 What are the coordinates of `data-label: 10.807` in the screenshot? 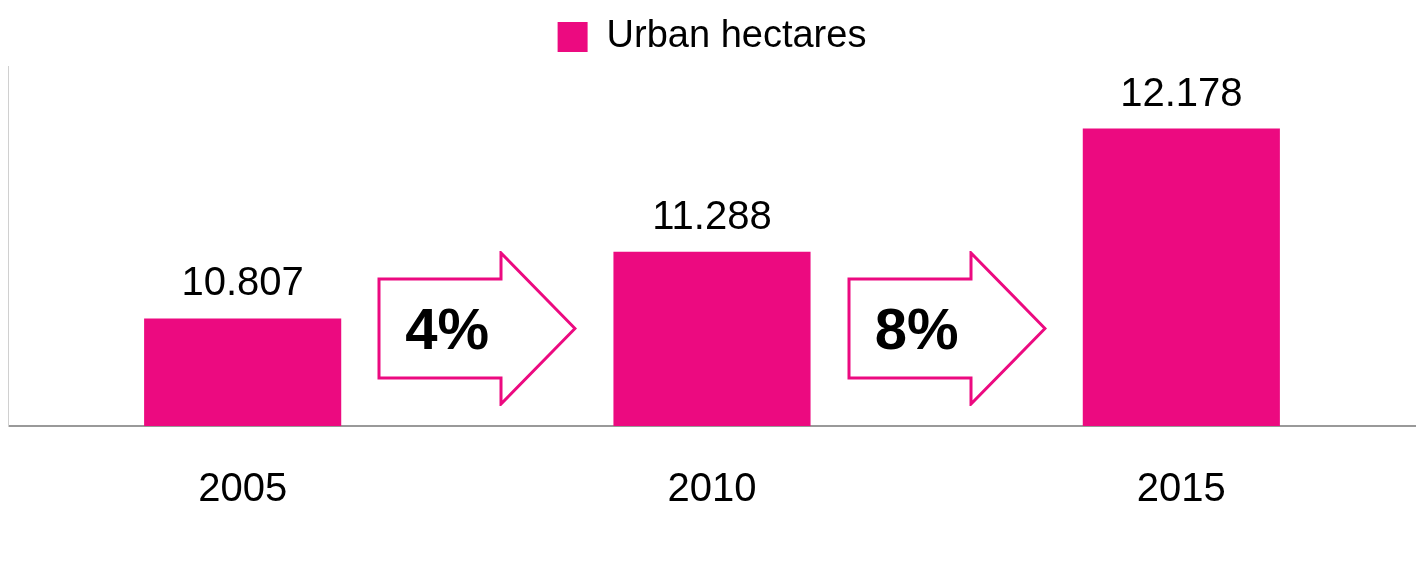 It's located at (242, 281).